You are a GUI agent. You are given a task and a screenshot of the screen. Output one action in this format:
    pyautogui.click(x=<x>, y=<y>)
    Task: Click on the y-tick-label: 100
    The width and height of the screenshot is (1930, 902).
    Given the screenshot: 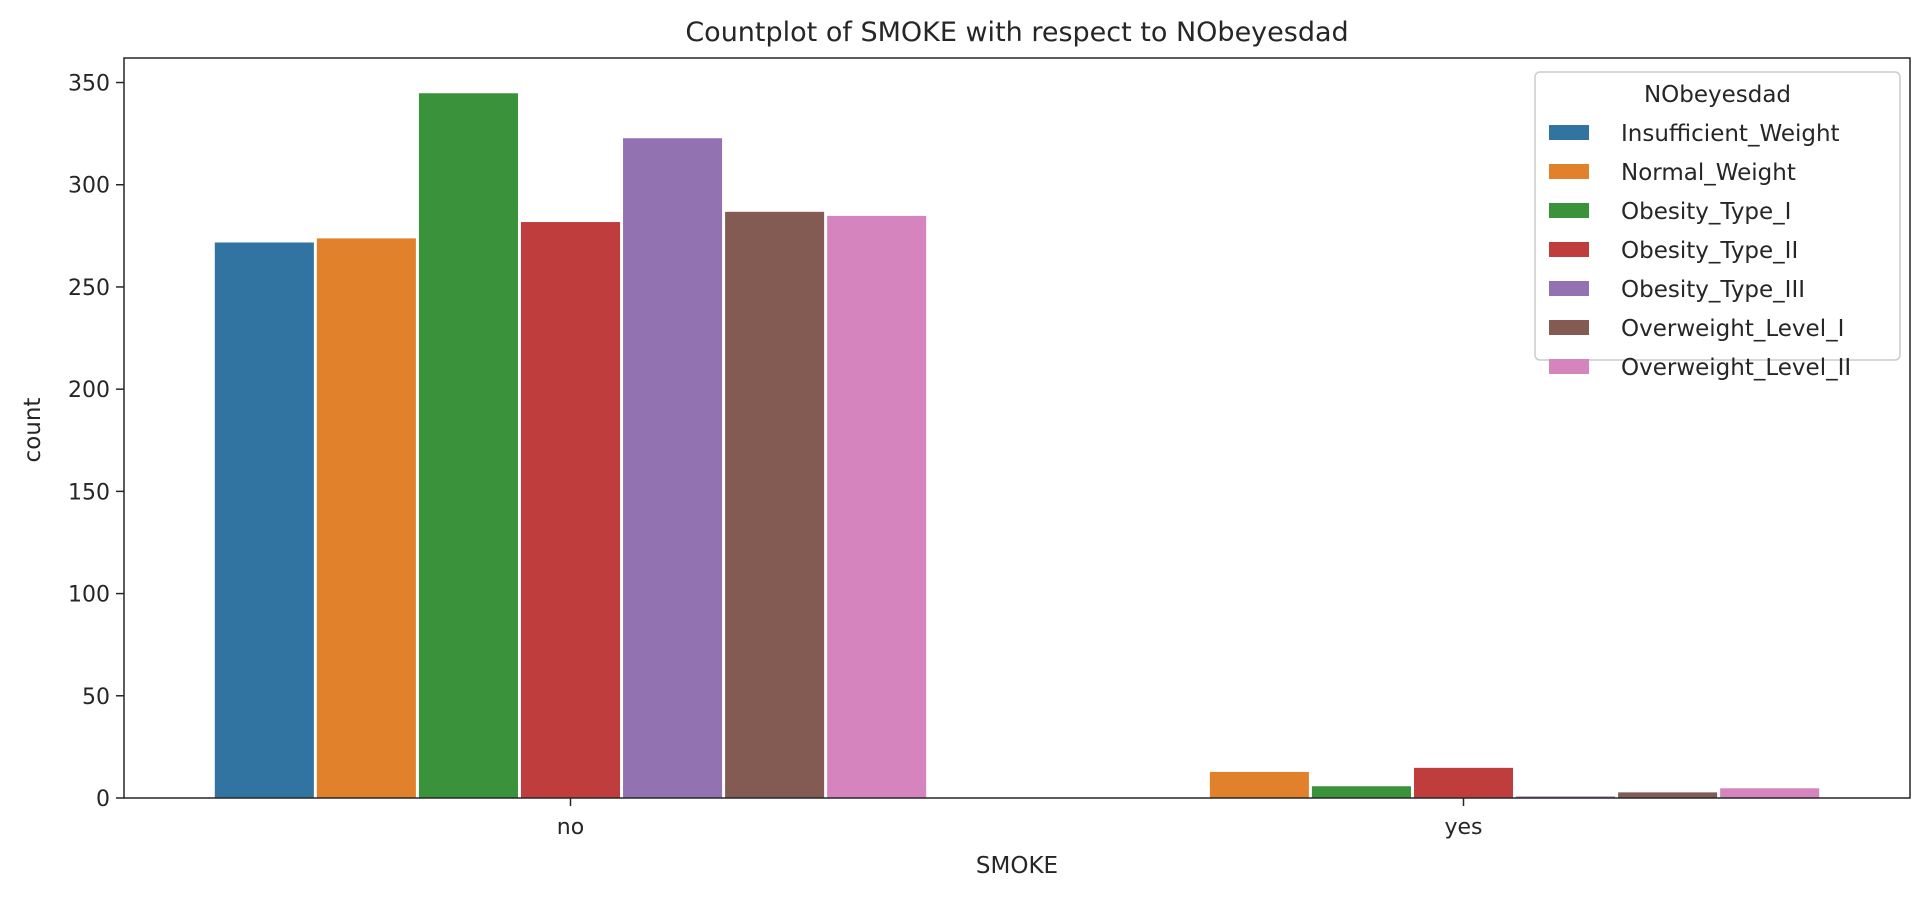 What is the action you would take?
    pyautogui.click(x=89, y=595)
    